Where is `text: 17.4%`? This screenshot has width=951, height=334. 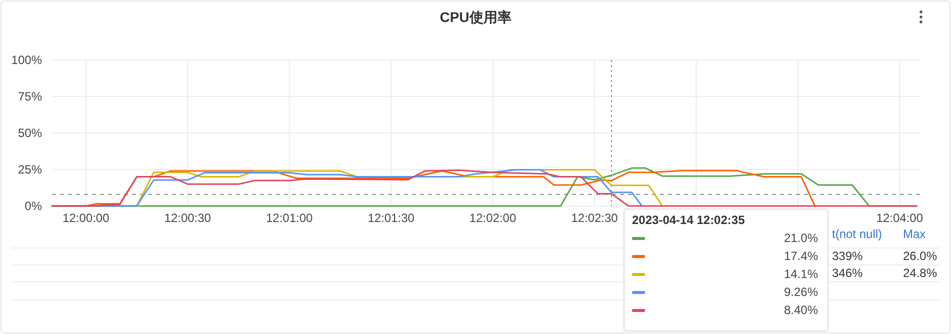
text: 17.4% is located at coordinates (801, 256).